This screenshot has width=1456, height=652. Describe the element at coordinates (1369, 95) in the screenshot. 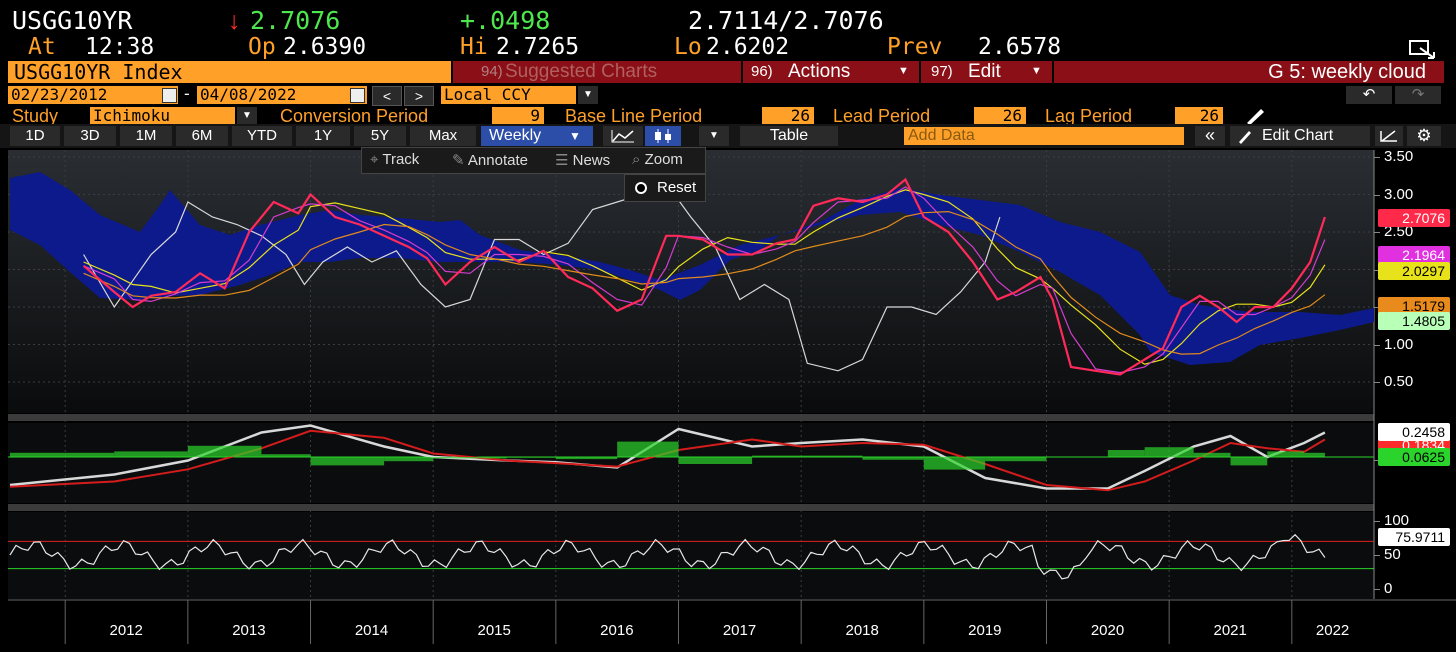

I see `undo-button: ↶` at that location.